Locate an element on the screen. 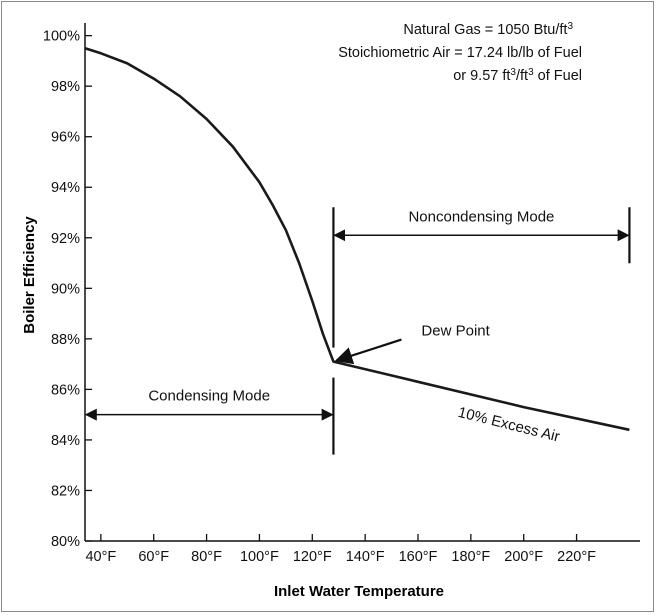 The height and width of the screenshot is (615, 657). x-tick-label: 100°F is located at coordinates (259, 557).